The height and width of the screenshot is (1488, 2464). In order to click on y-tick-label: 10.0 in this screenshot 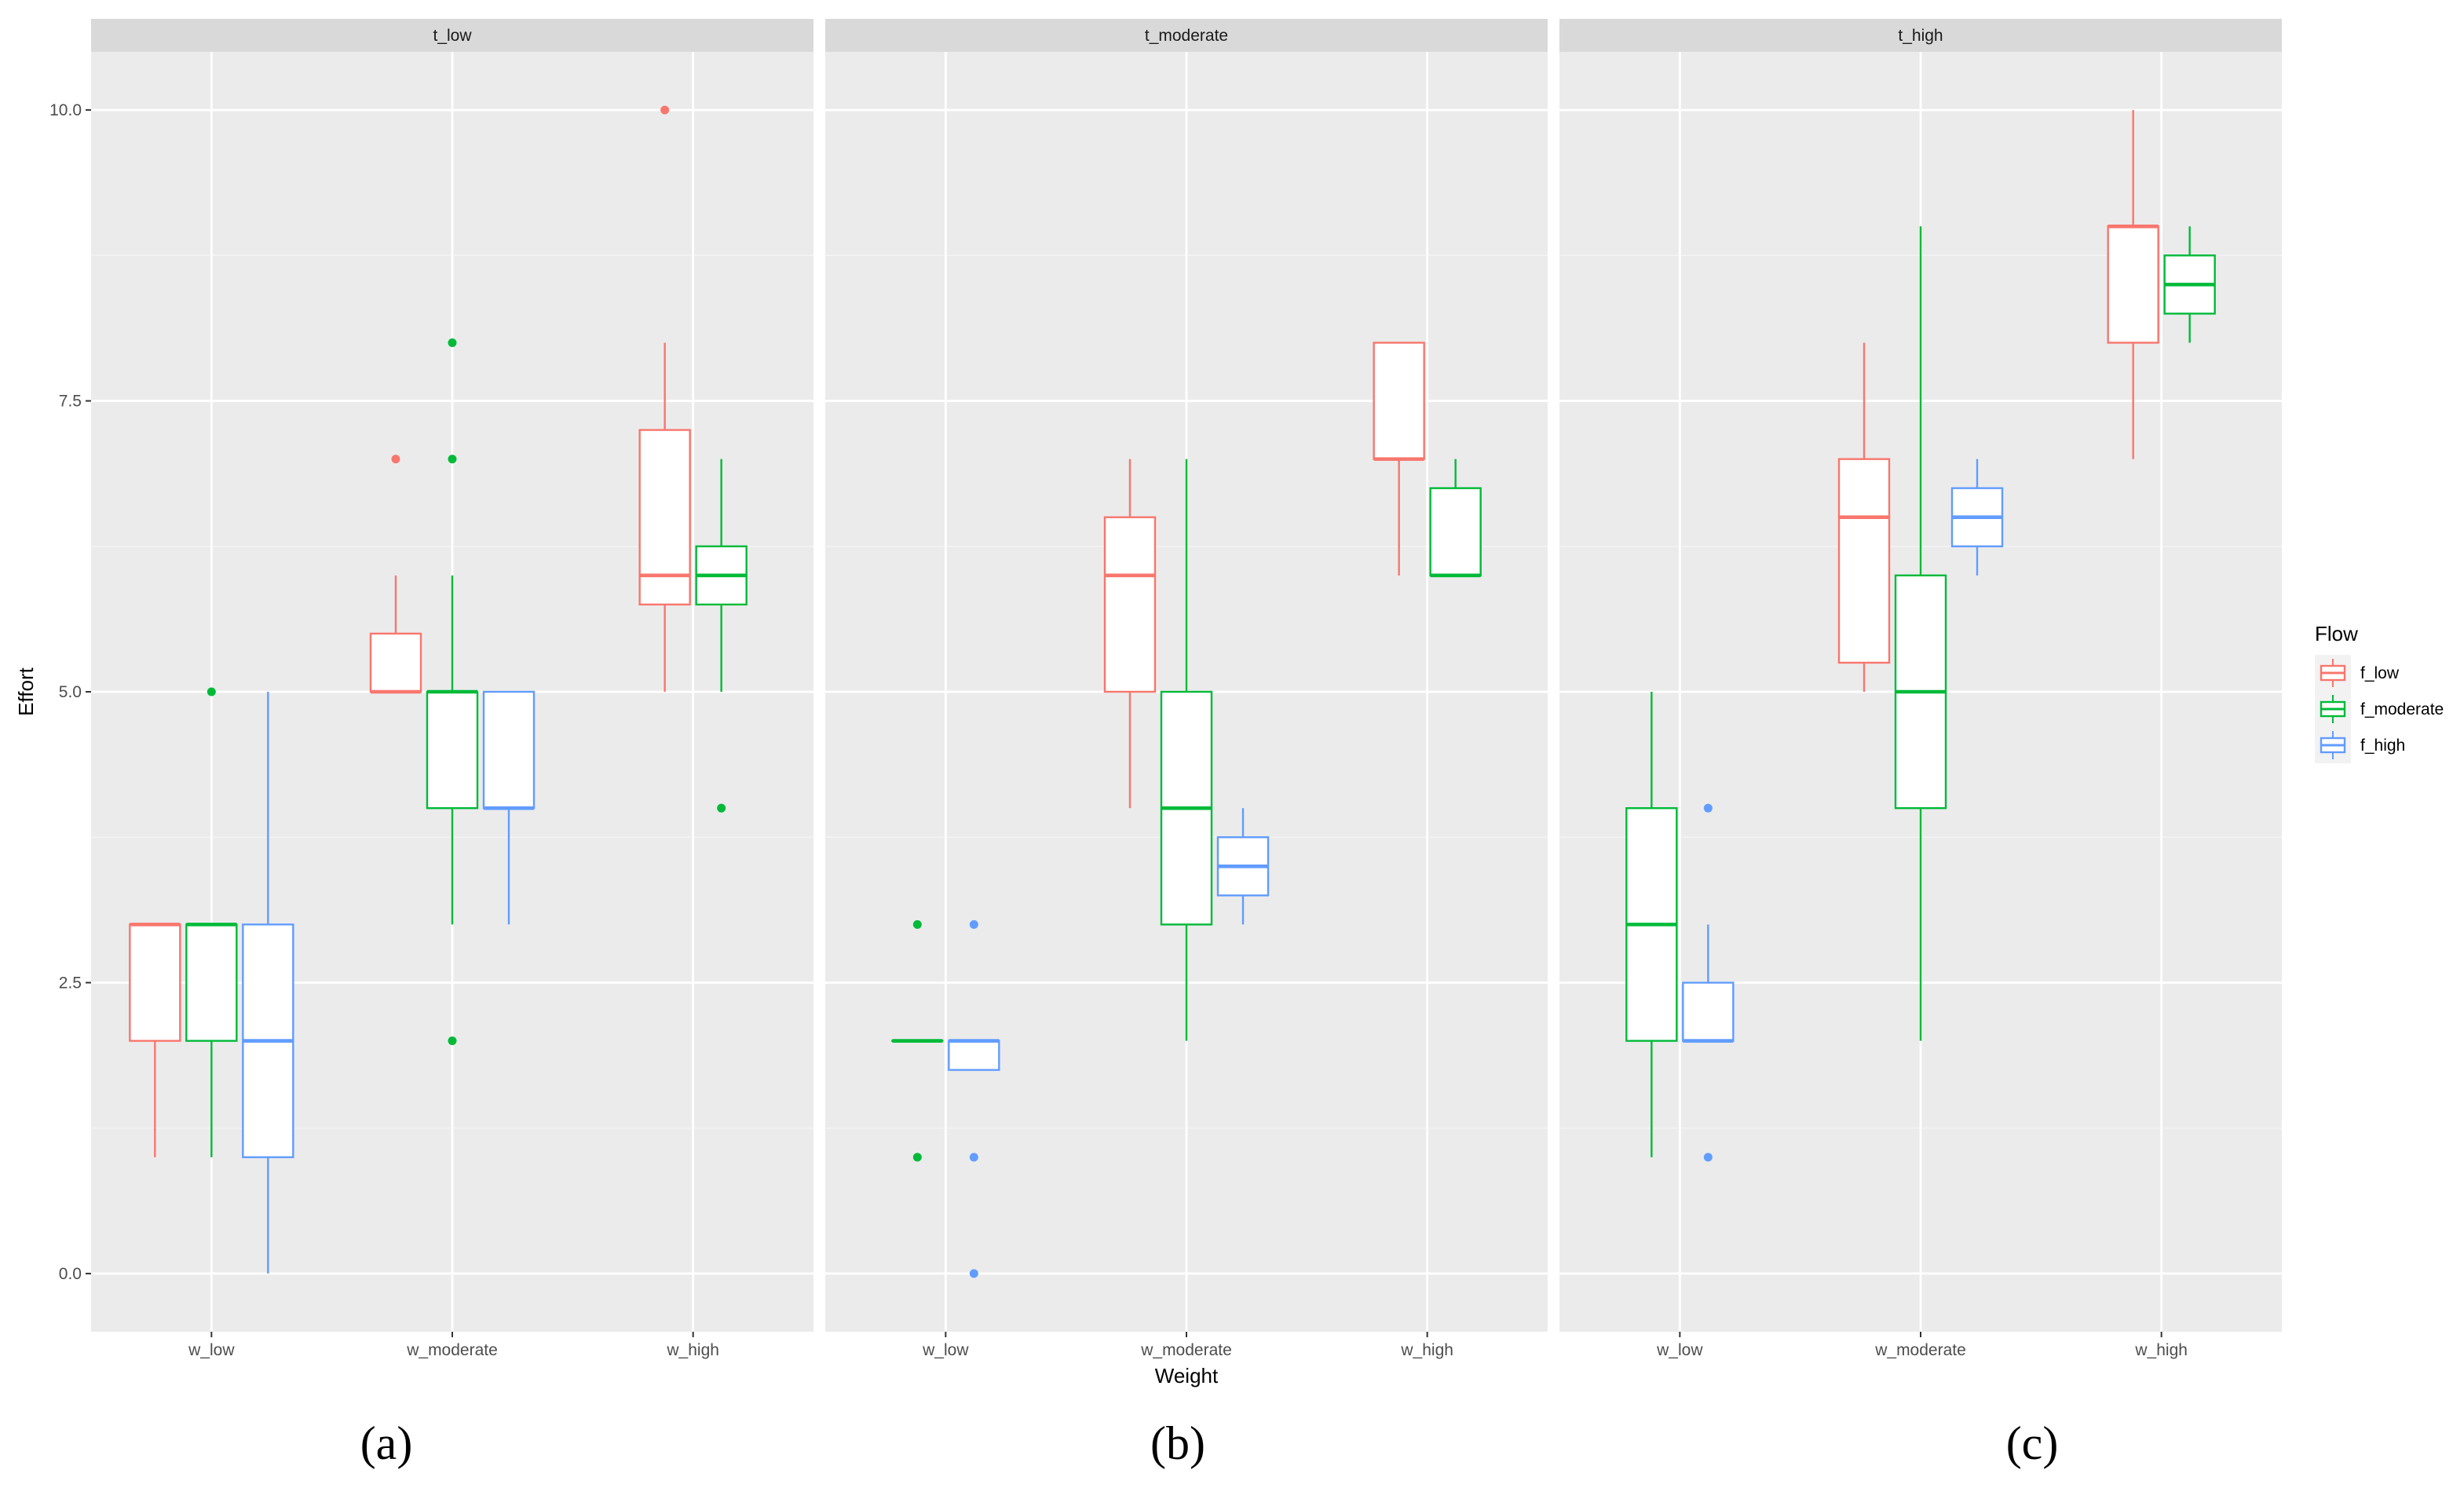, I will do `click(65, 110)`.